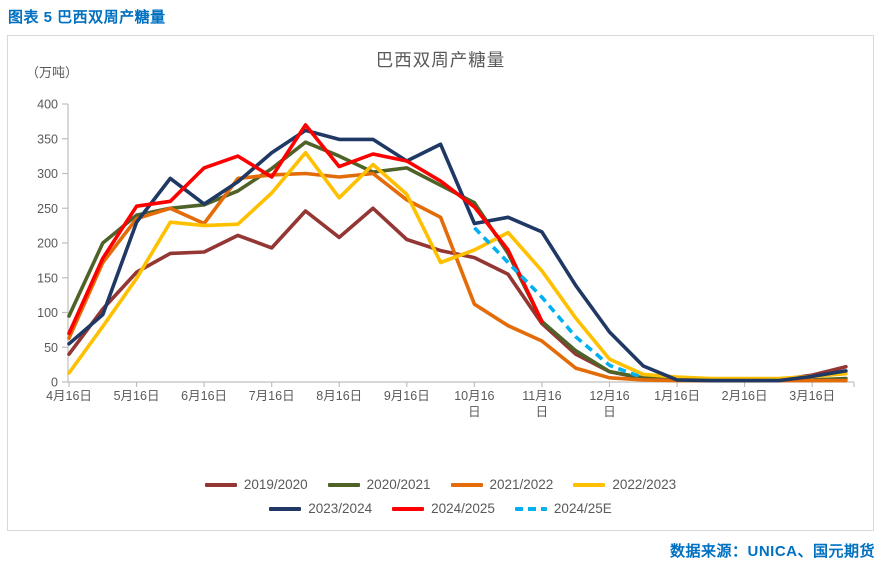  What do you see at coordinates (406, 396) in the screenshot?
I see `x-axis-label: 9月16日` at bounding box center [406, 396].